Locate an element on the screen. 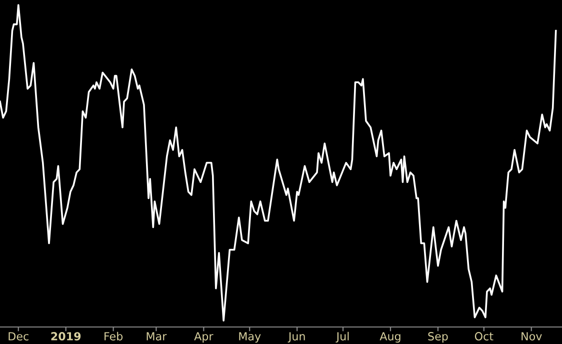 The image size is (562, 344). x-tick-label: Feb is located at coordinates (113, 336).